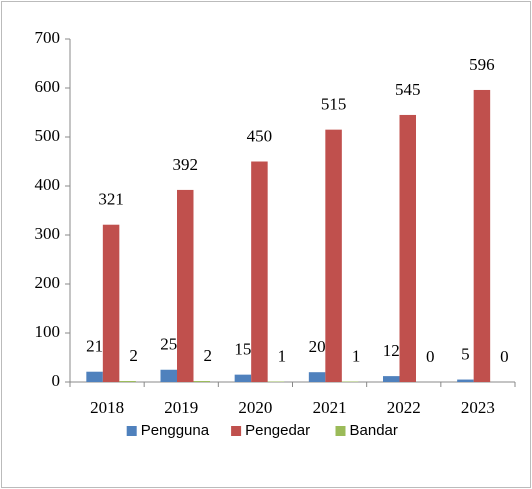  I want to click on x-tick-label: 2021, so click(330, 407).